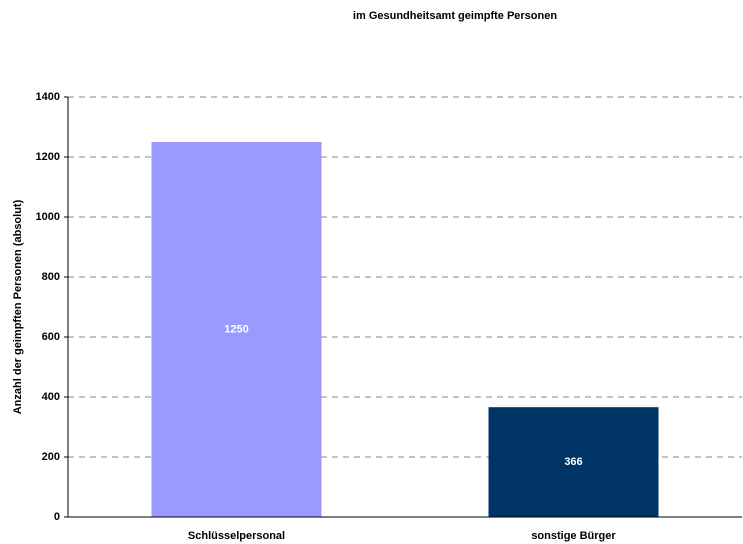  I want to click on y-tick-label: 800, so click(51, 277).